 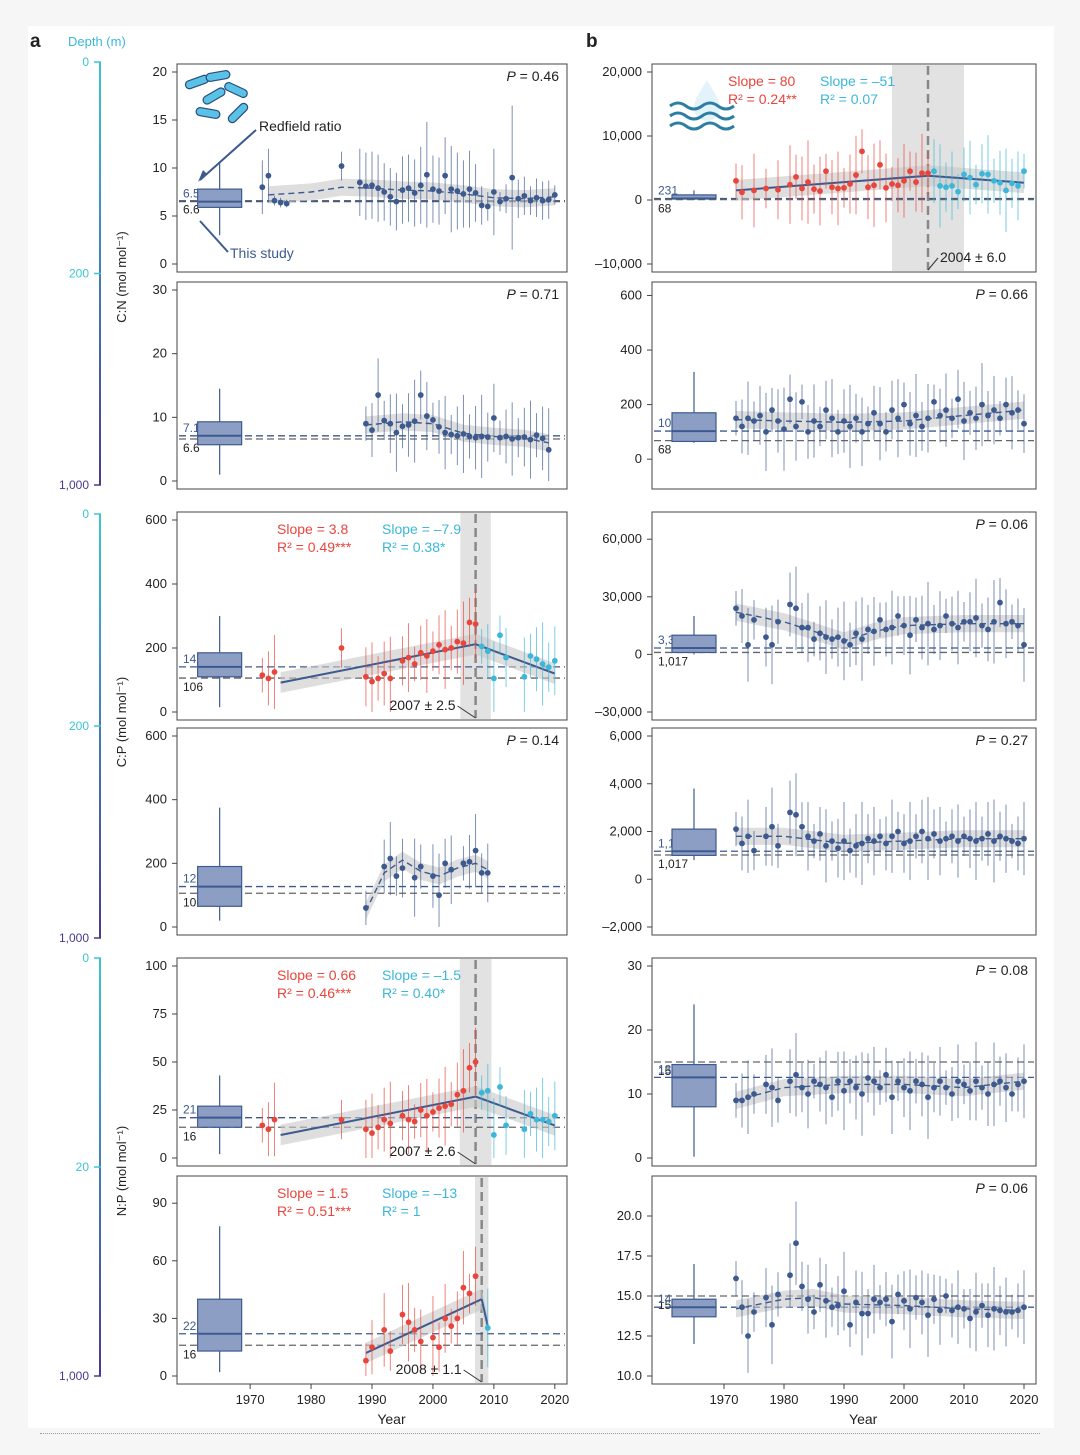 What do you see at coordinates (160, 1202) in the screenshot?
I see `y-tick-label: 90` at bounding box center [160, 1202].